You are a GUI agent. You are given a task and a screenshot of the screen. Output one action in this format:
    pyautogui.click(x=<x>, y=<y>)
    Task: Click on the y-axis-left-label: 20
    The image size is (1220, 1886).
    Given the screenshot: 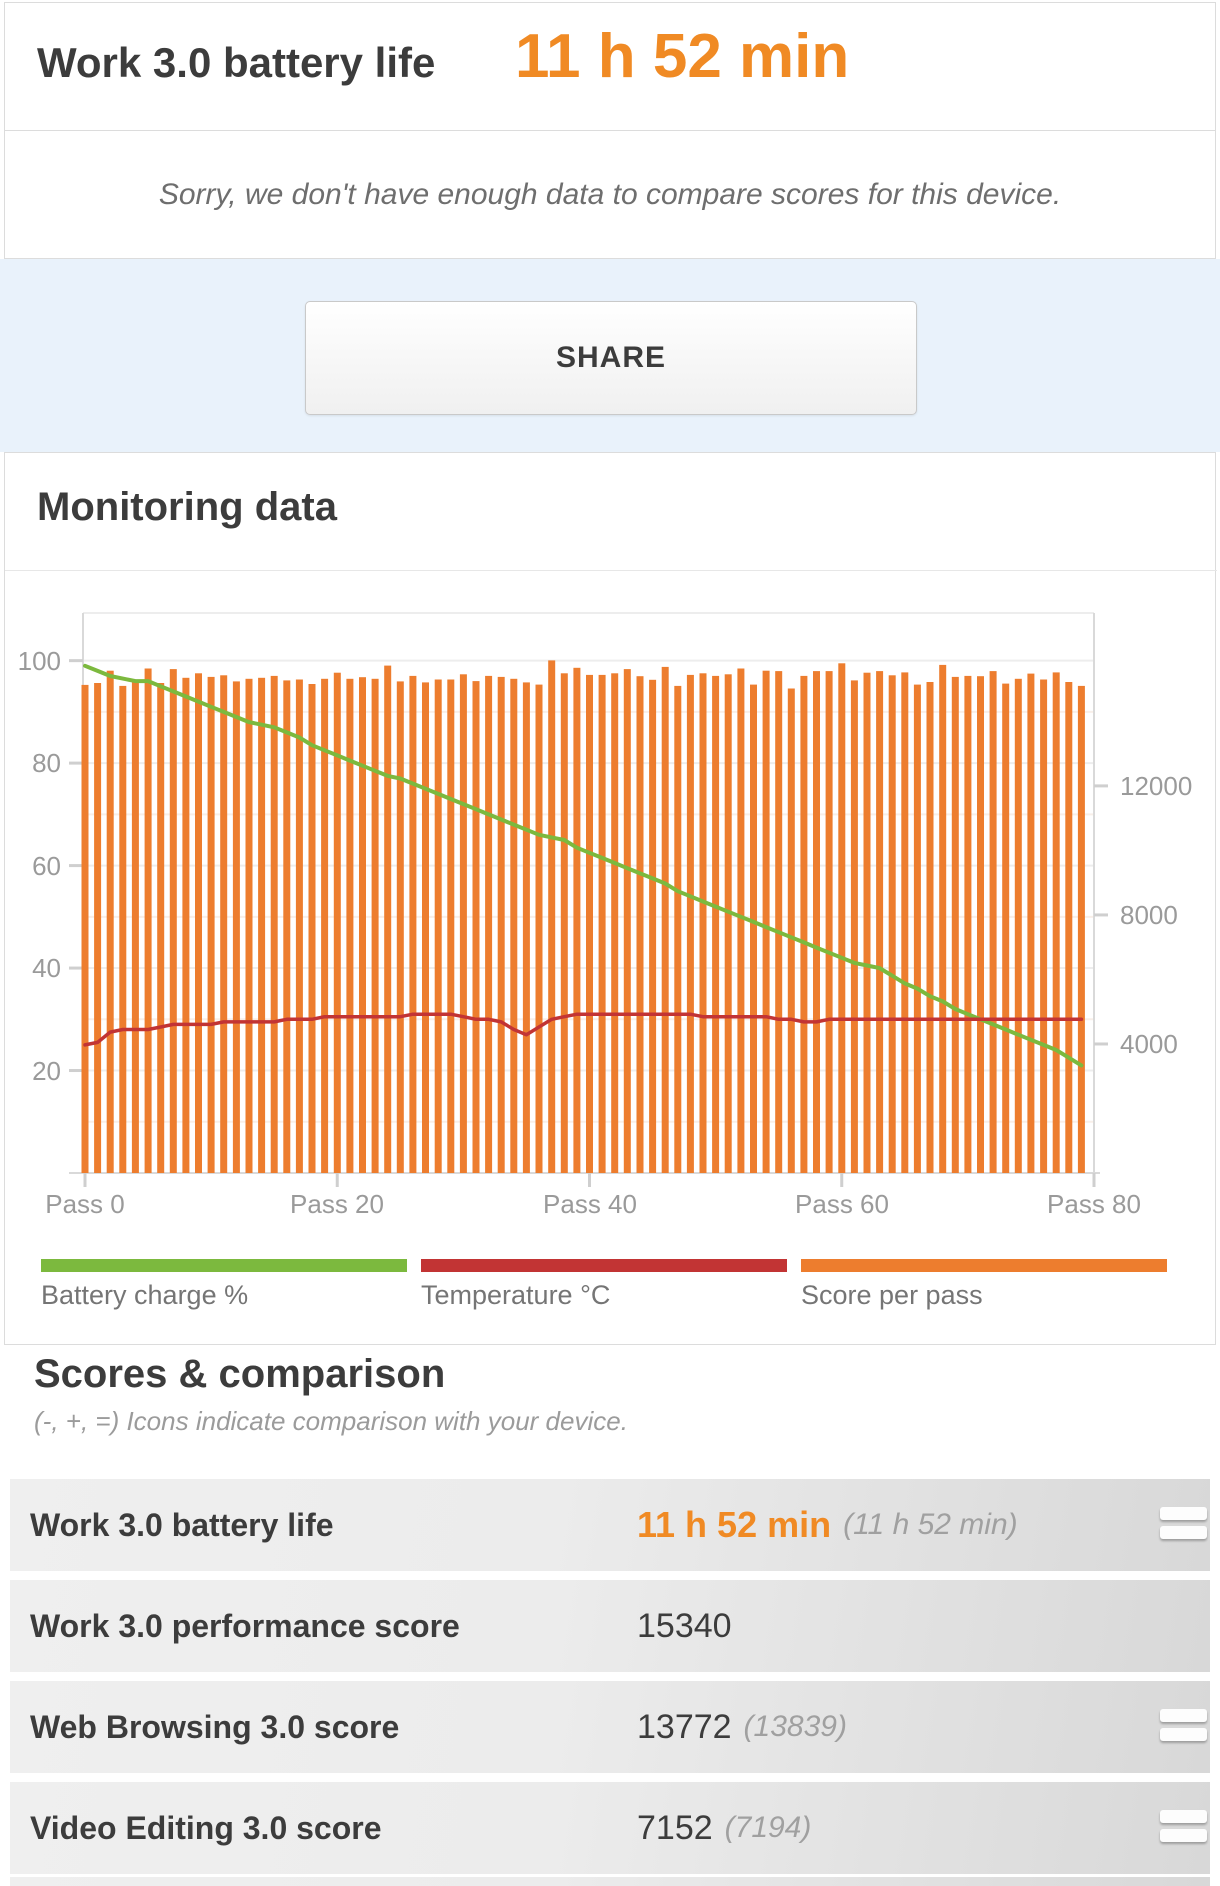 What is the action you would take?
    pyautogui.click(x=46, y=1071)
    